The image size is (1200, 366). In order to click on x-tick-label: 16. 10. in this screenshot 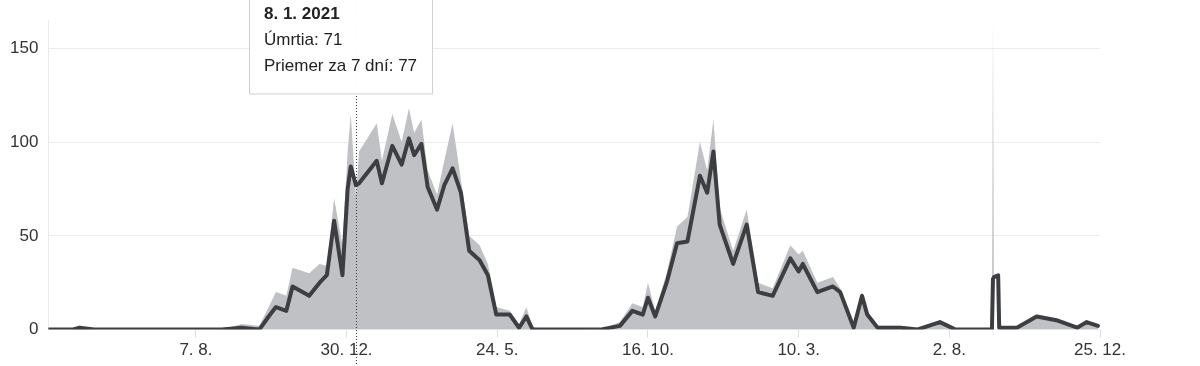, I will do `click(647, 350)`.